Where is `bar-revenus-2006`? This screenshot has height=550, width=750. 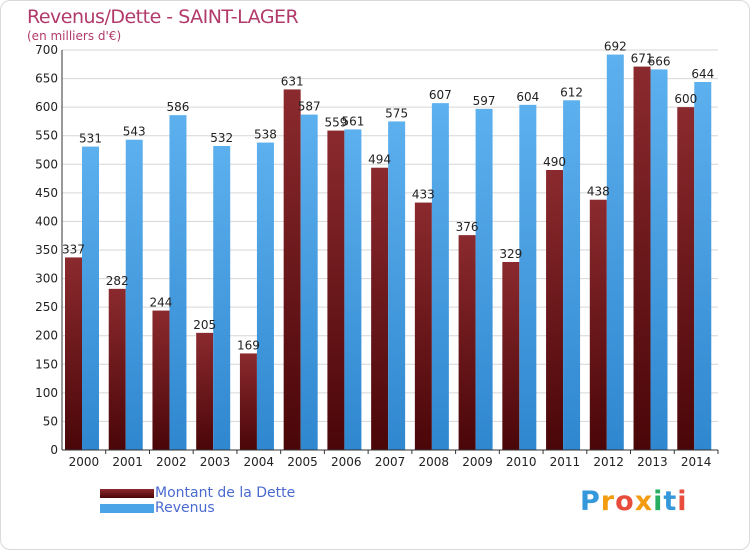 bar-revenus-2006 is located at coordinates (353, 289).